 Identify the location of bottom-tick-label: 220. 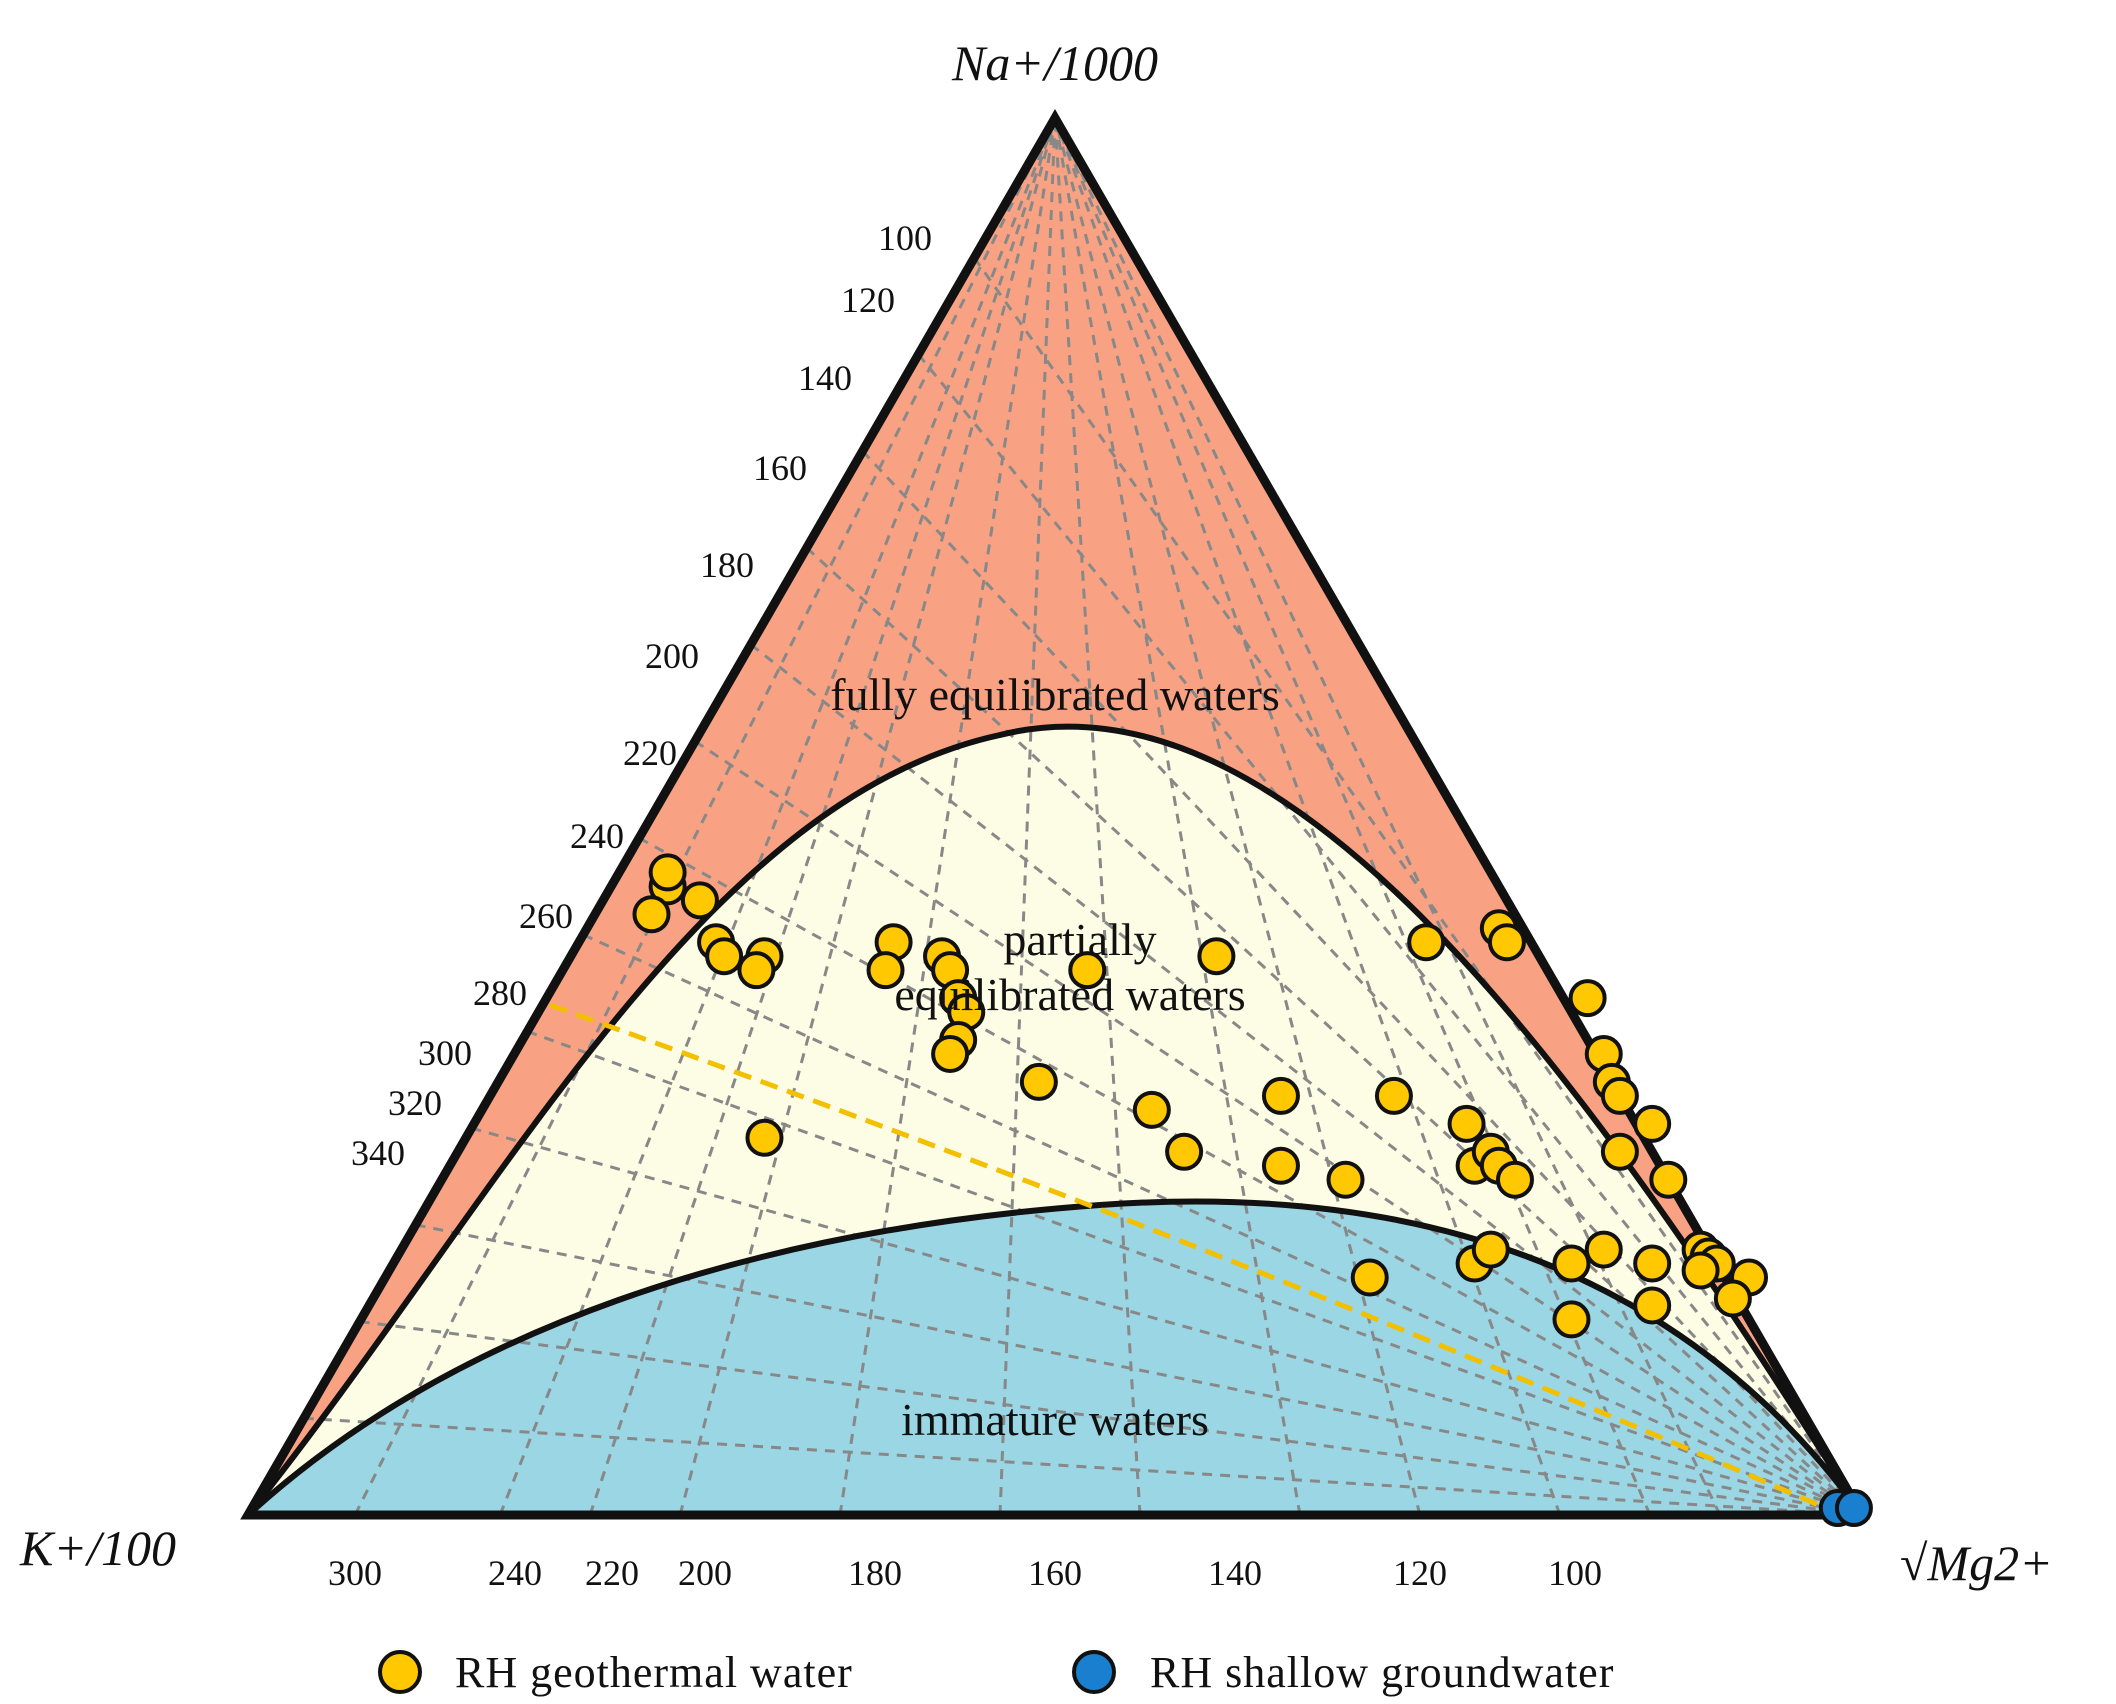
(612, 1573).